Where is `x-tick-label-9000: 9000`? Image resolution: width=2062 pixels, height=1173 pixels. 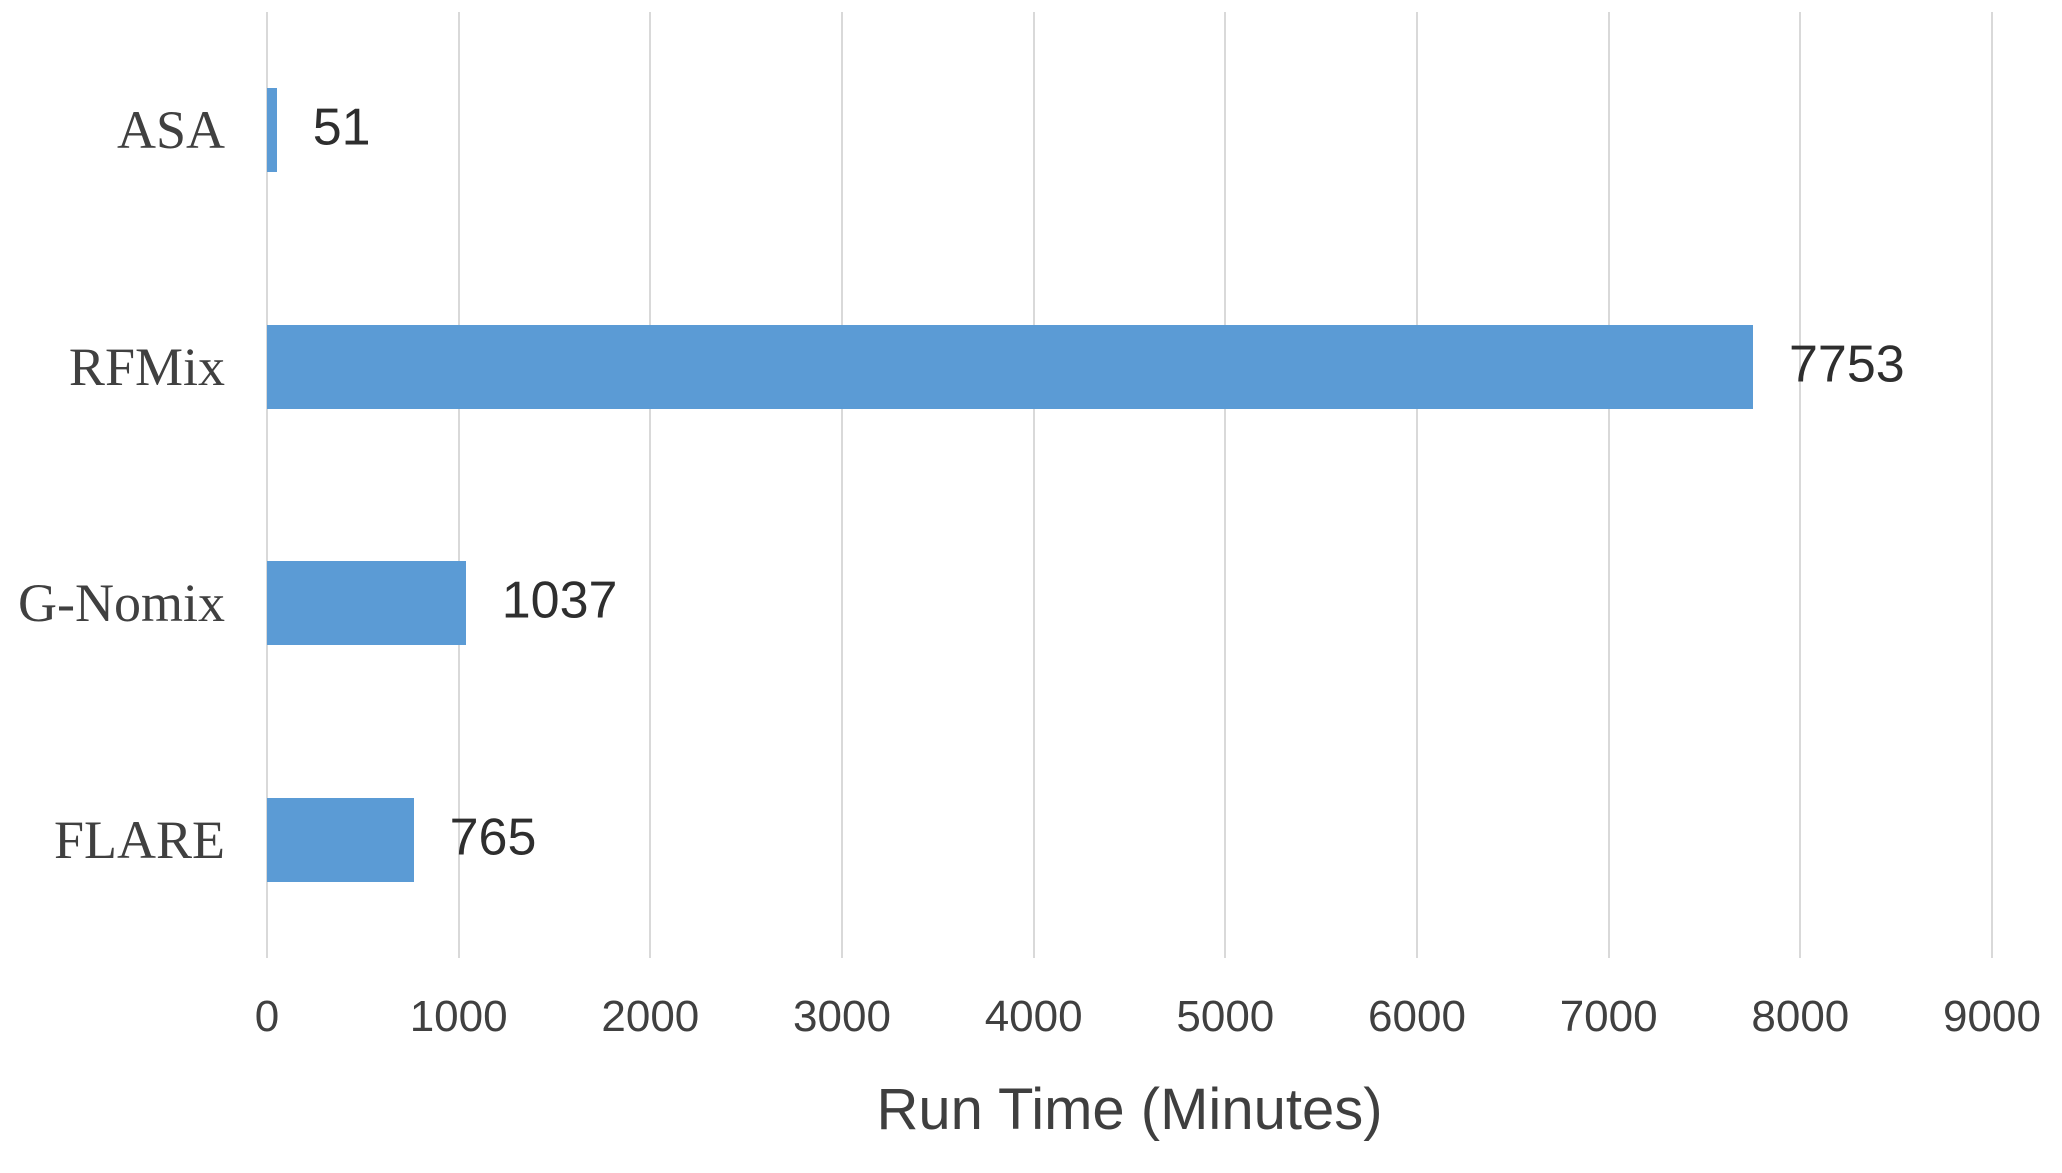
x-tick-label-9000: 9000 is located at coordinates (1992, 1016).